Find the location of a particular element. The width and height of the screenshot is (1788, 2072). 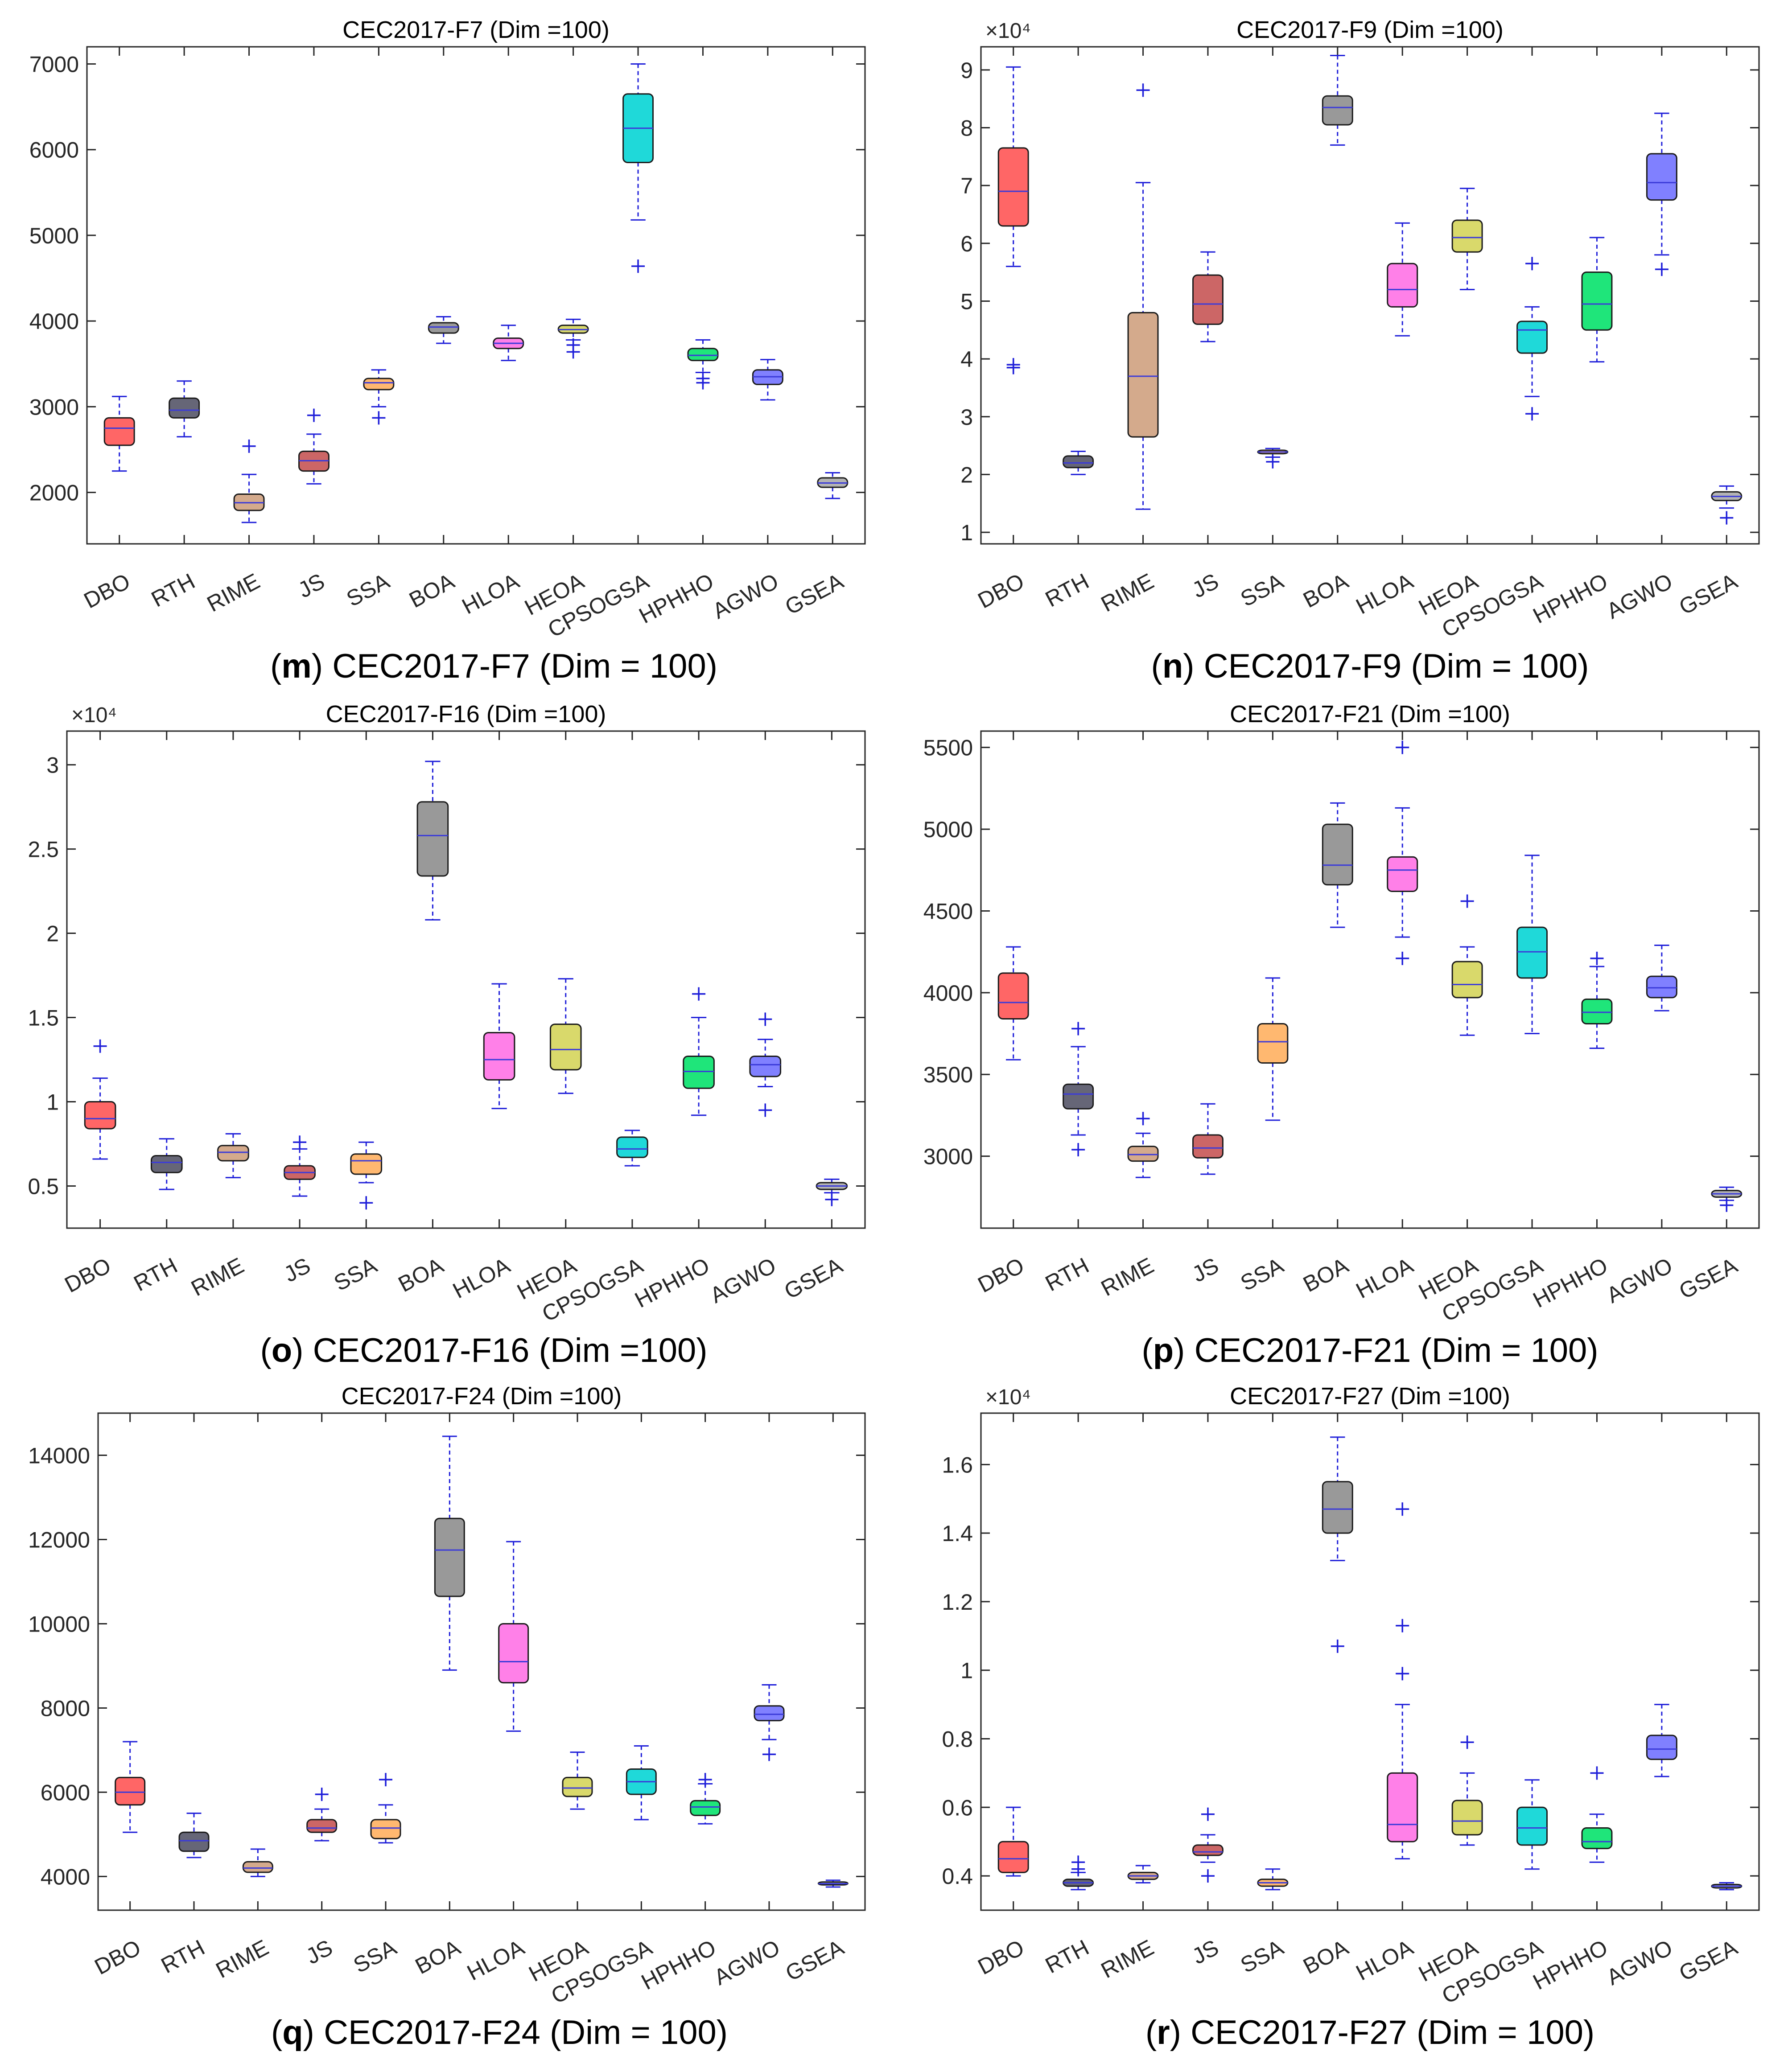

axes-frame is located at coordinates (476, 295).